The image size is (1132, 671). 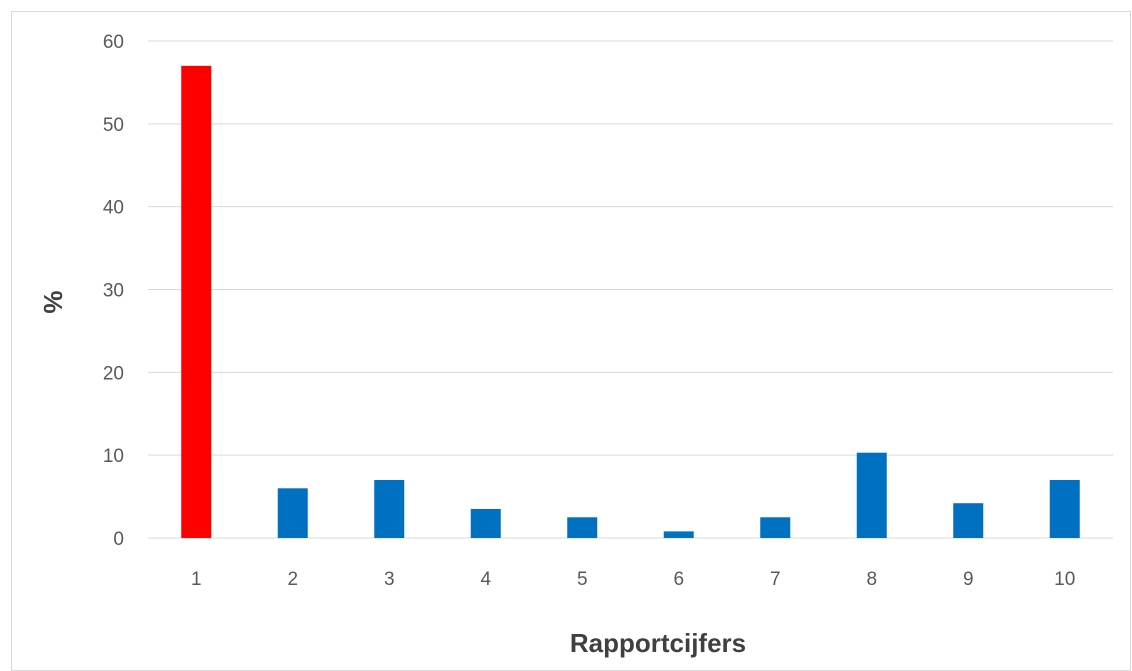 I want to click on x-axis-ticks: 1 2 3 4 5 6 7 8 9 10, so click(x=633, y=579).